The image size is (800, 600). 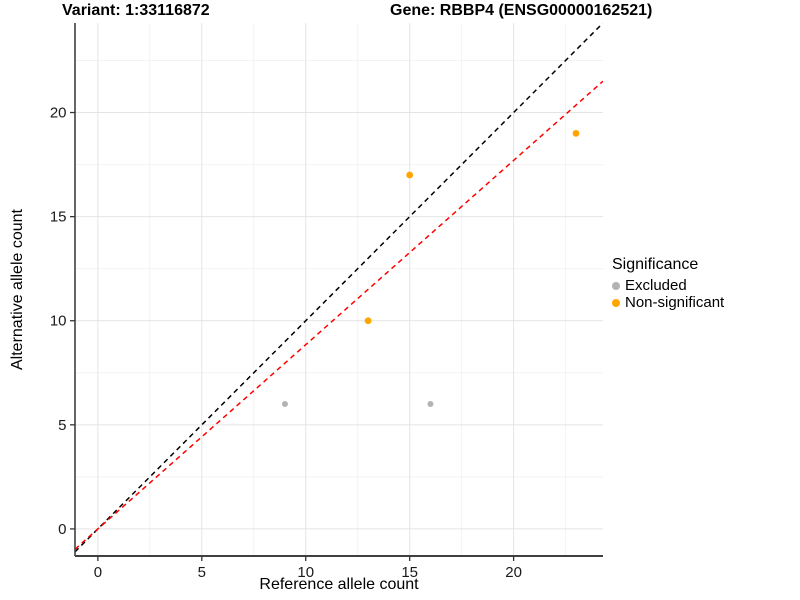 I want to click on x-axis-title: Reference allele count, so click(x=339, y=584).